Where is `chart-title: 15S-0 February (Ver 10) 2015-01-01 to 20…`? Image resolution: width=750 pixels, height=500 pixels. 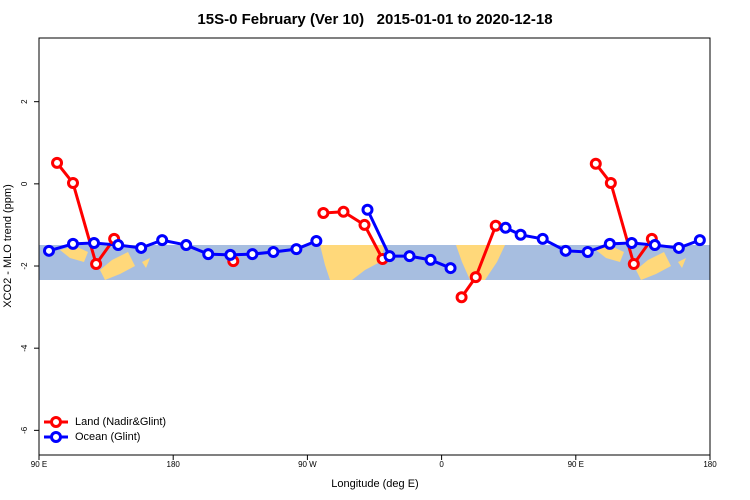
chart-title: 15S-0 February (Ver 10) 2015-01-01 to 20… is located at coordinates (374, 19).